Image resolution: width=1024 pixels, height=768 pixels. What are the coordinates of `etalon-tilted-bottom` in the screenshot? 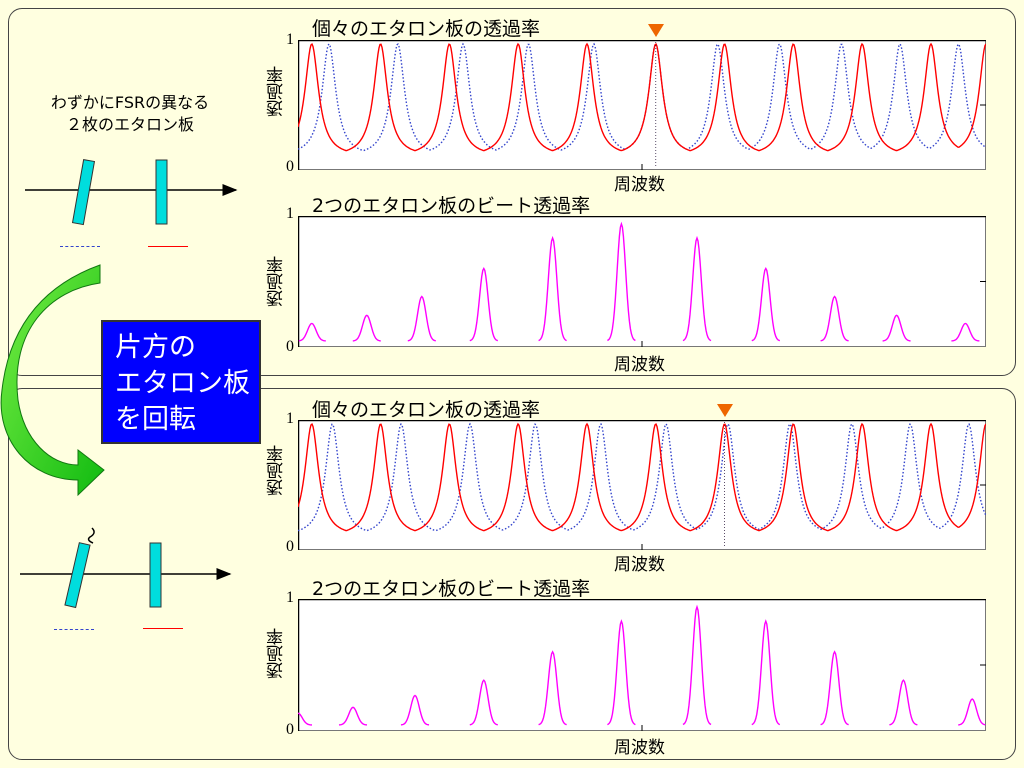 It's located at (77, 575).